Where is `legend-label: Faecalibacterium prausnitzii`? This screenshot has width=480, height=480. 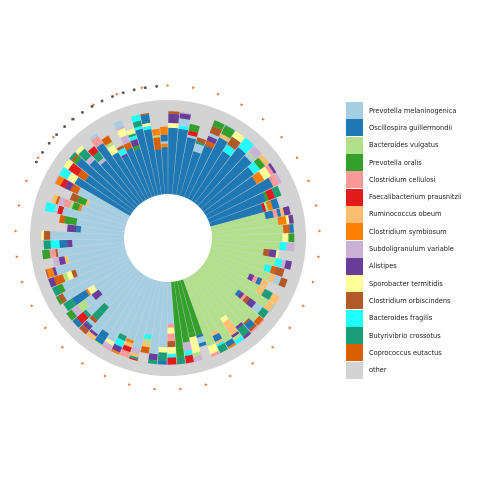
legend-label: Faecalibacterium prausnitzii is located at coordinates (415, 197).